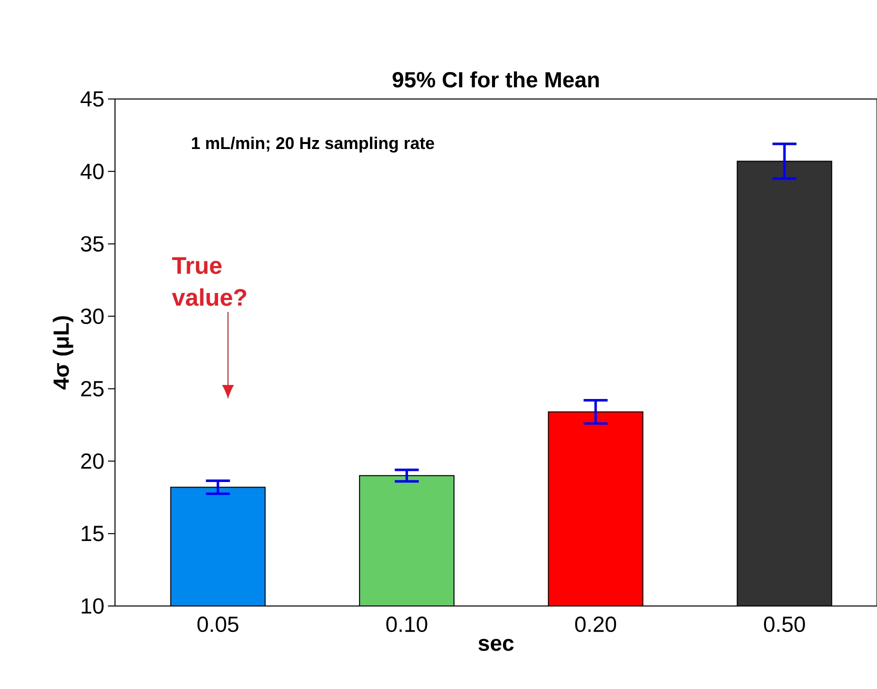  What do you see at coordinates (784, 624) in the screenshot?
I see `x-tick-label: 0.50` at bounding box center [784, 624].